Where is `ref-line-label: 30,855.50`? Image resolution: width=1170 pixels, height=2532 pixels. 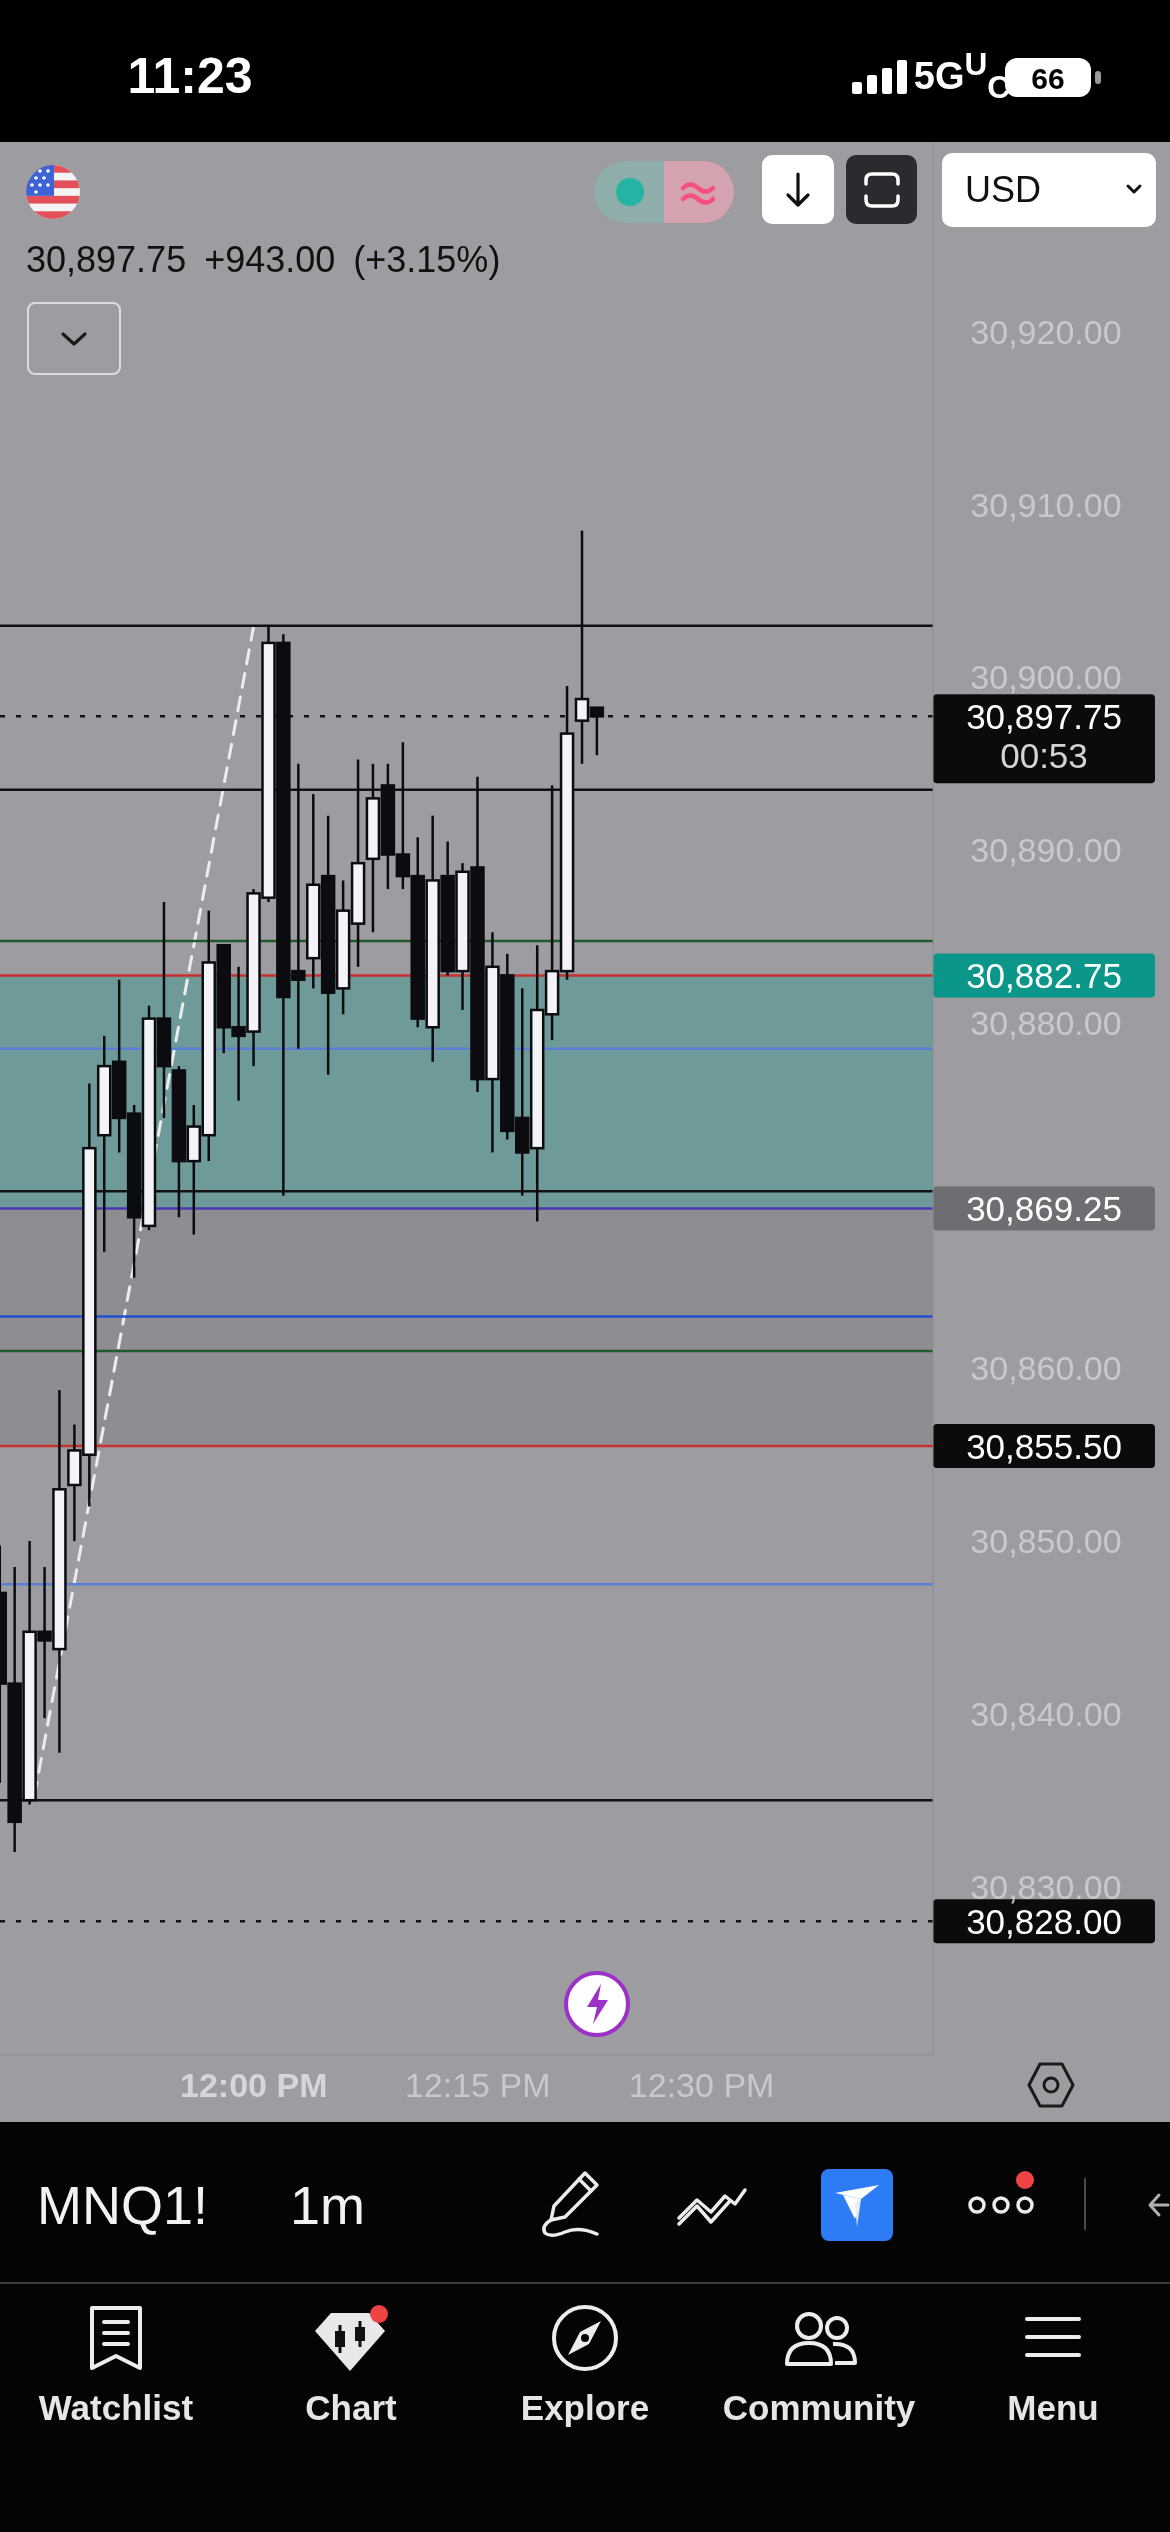
ref-line-label: 30,855.50 is located at coordinates (1044, 1446).